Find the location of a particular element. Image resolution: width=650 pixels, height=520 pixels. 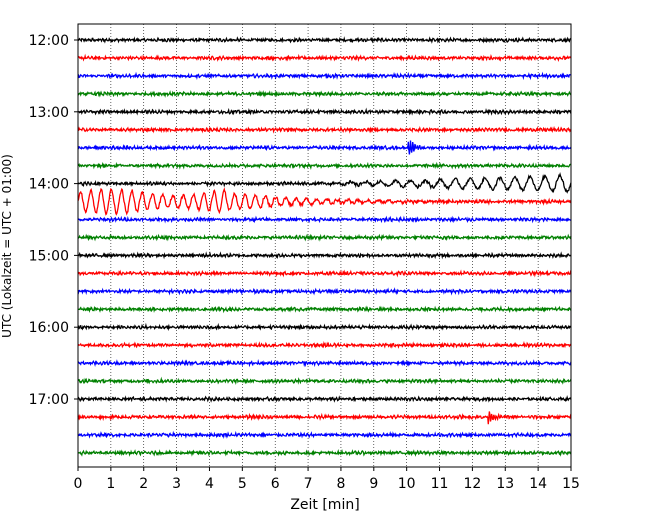

y-axis-label: UTC (Lokalzeit = UTC + 01:00) is located at coordinates (7, 246).